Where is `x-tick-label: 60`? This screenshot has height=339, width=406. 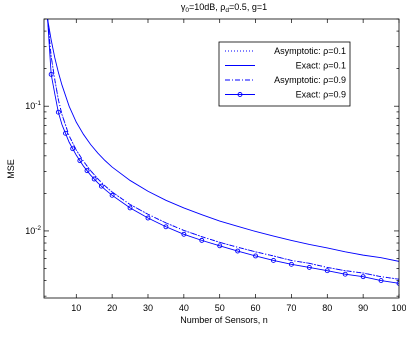
x-tick-label: 60 is located at coordinates (256, 308).